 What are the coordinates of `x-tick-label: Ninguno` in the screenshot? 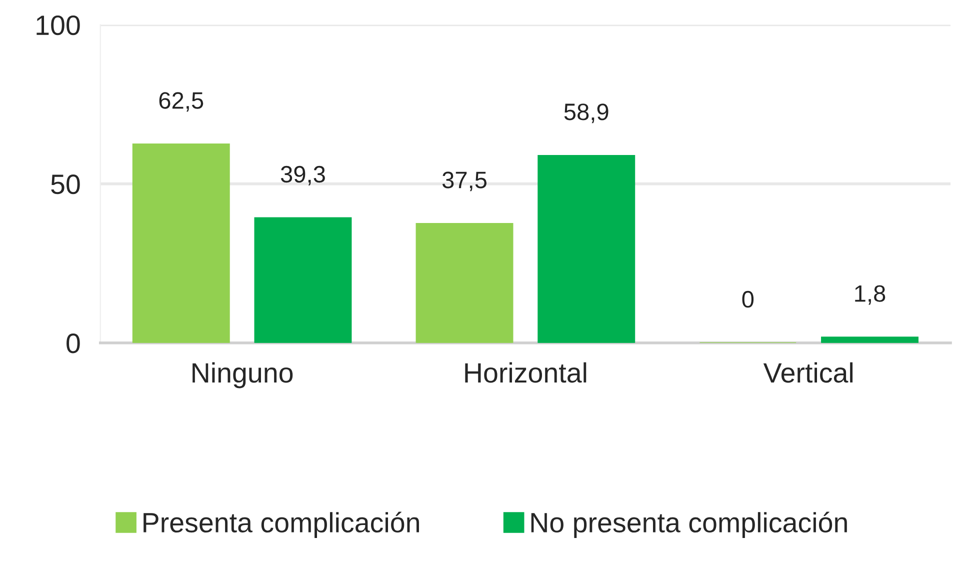 It's located at (242, 375).